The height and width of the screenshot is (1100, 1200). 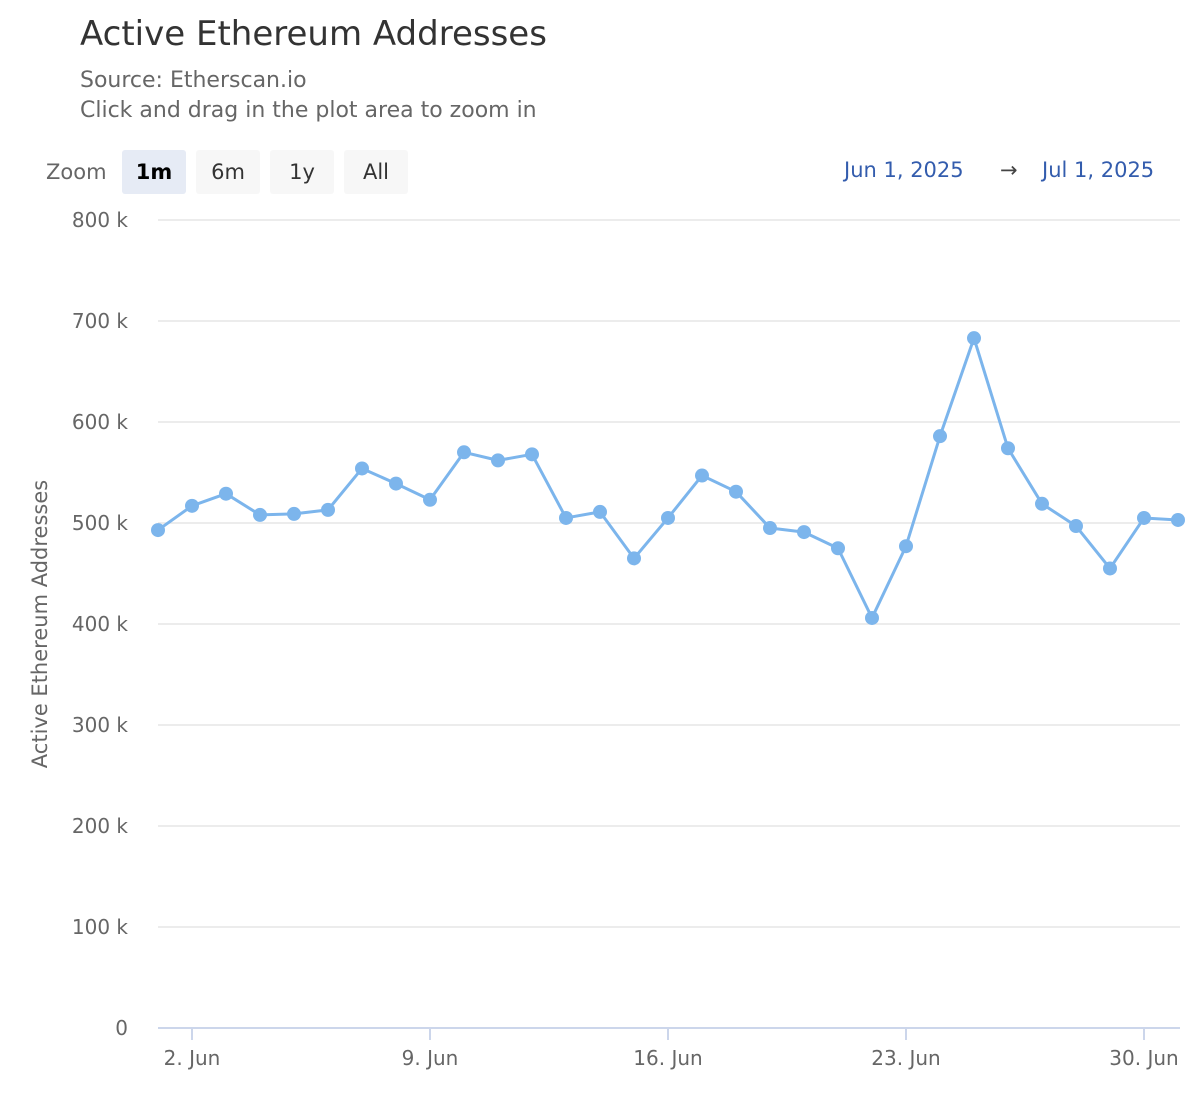 I want to click on zoom-1y-button: 1y, so click(x=302, y=172).